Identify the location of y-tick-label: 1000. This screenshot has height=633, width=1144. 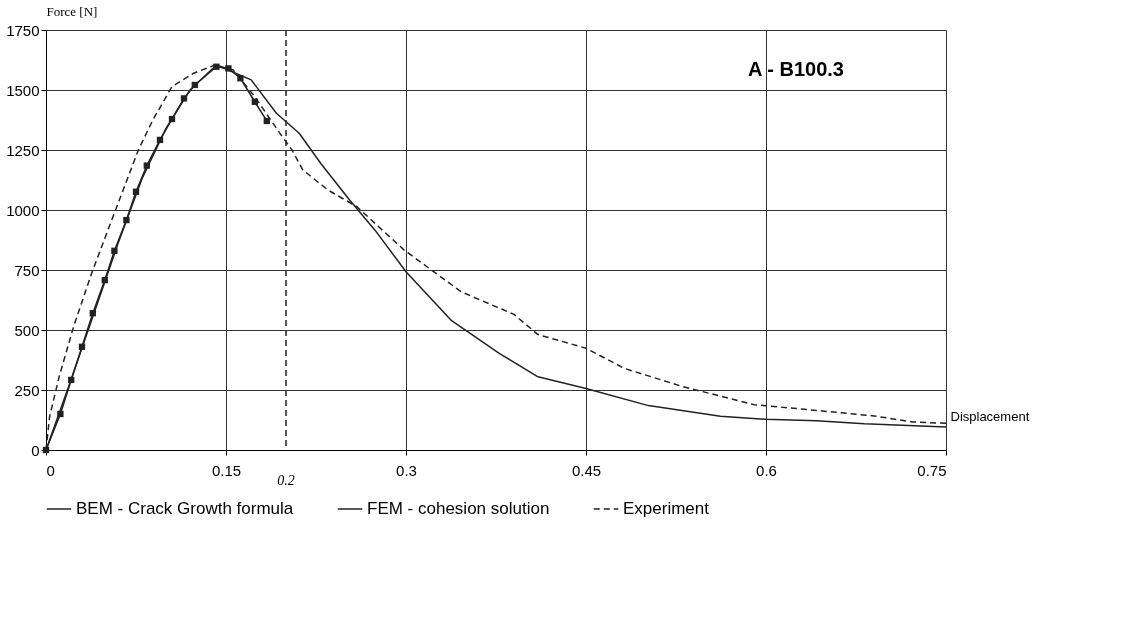
(23, 210).